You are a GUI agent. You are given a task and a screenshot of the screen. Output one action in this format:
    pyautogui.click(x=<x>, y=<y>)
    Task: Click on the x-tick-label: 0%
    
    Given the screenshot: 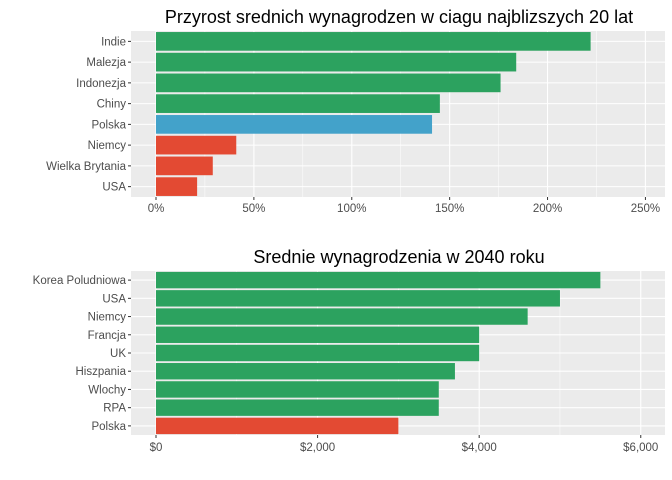 What is the action you would take?
    pyautogui.click(x=156, y=209)
    